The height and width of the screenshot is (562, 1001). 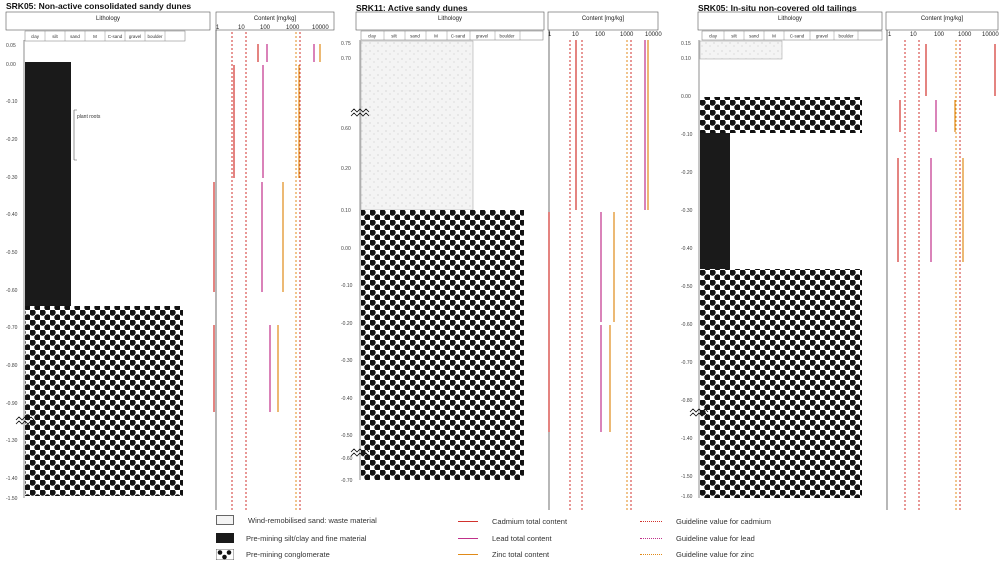 What do you see at coordinates (521, 554) in the screenshot?
I see `legend-label: Zinc total content` at bounding box center [521, 554].